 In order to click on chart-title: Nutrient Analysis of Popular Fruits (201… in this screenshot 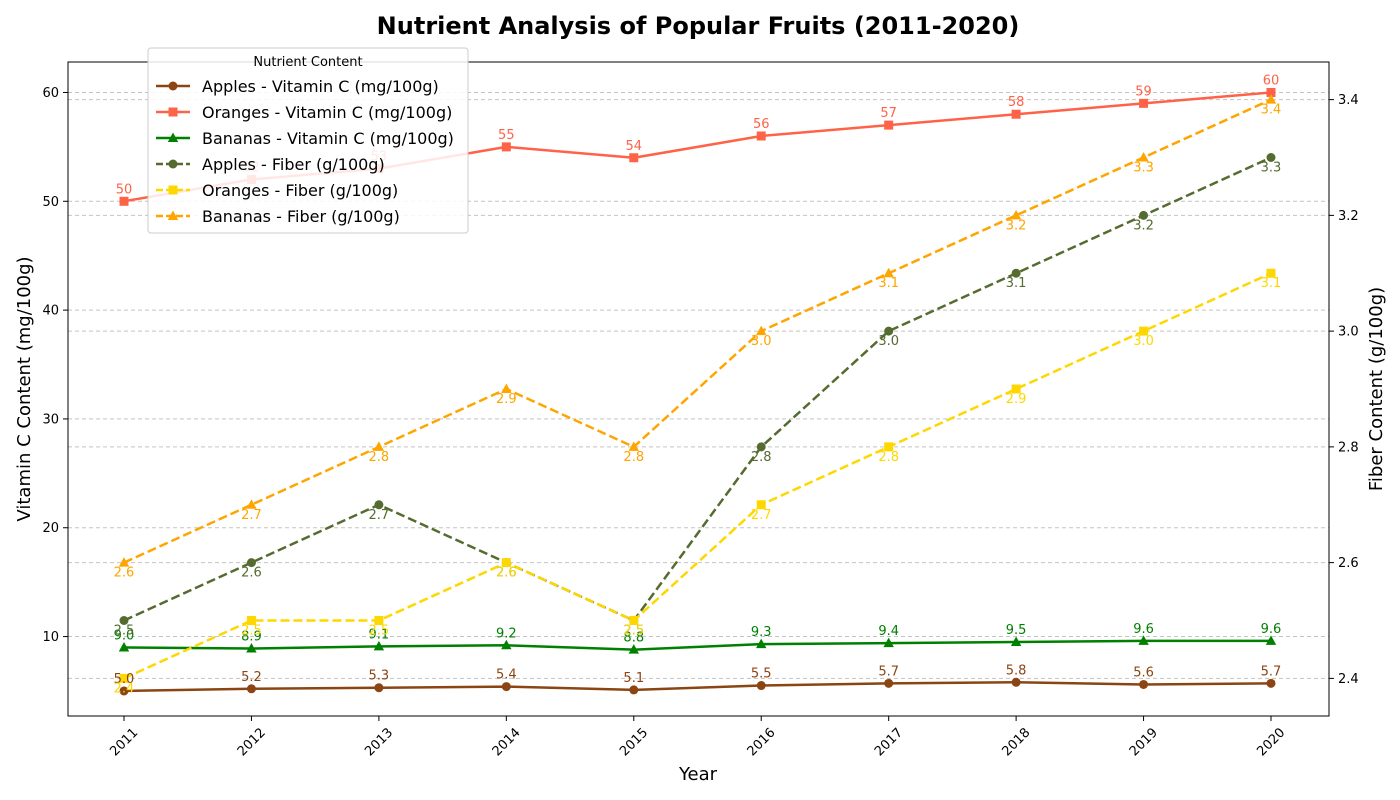, I will do `click(698, 26)`.